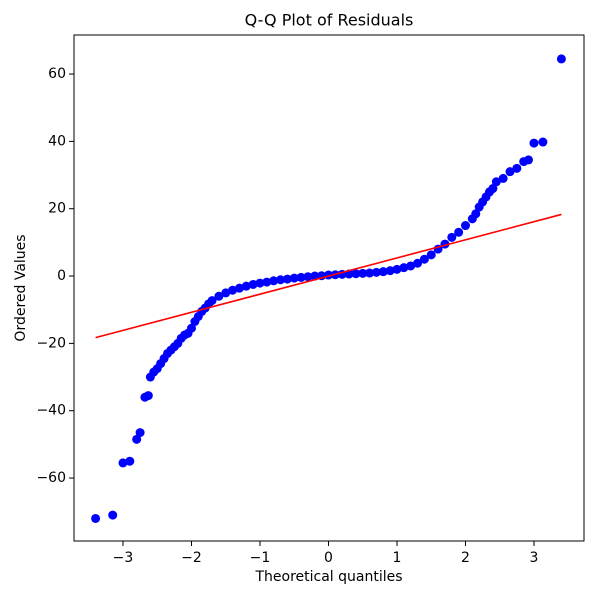 The height and width of the screenshot is (604, 600). What do you see at coordinates (57, 74) in the screenshot?
I see `y-tick-label: 60` at bounding box center [57, 74].